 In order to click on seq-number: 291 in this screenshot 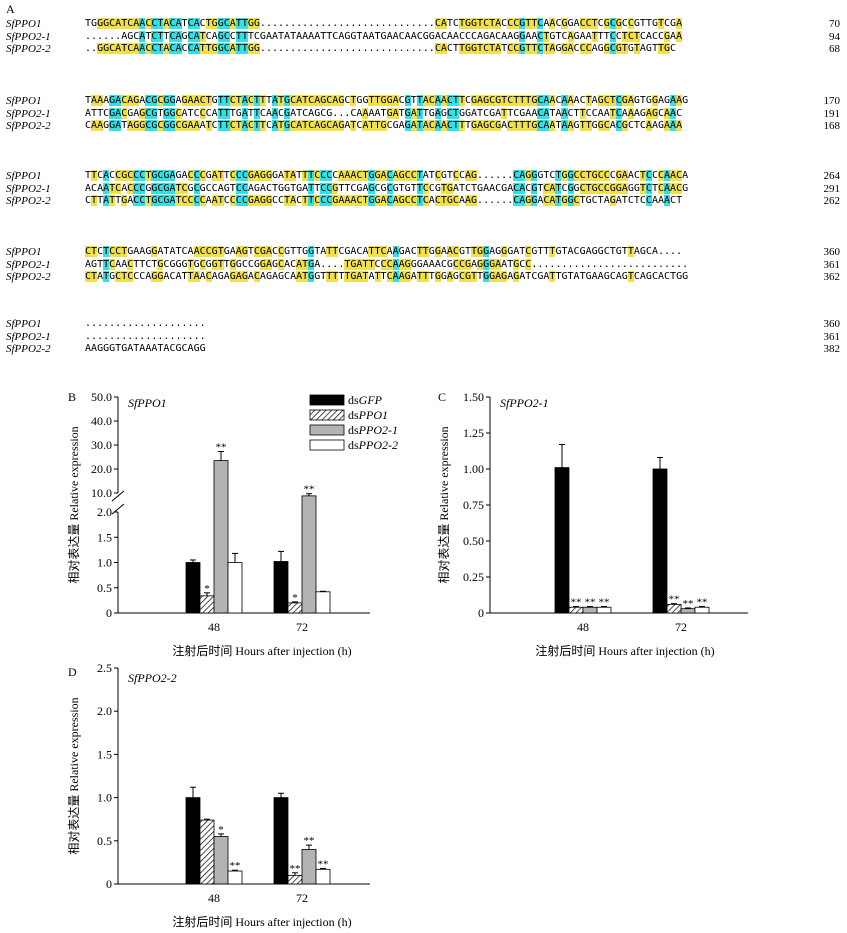, I will do `click(832, 188)`.